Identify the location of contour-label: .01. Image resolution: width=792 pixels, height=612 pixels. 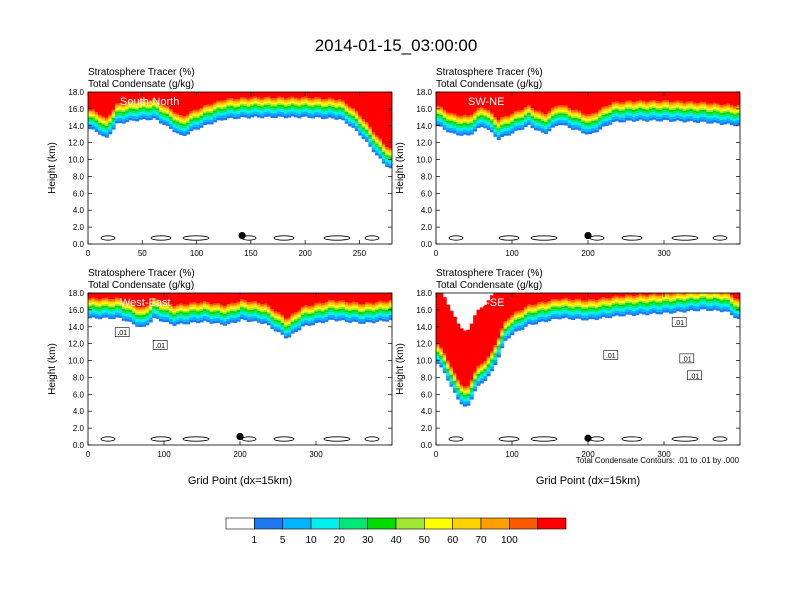
(160, 346).